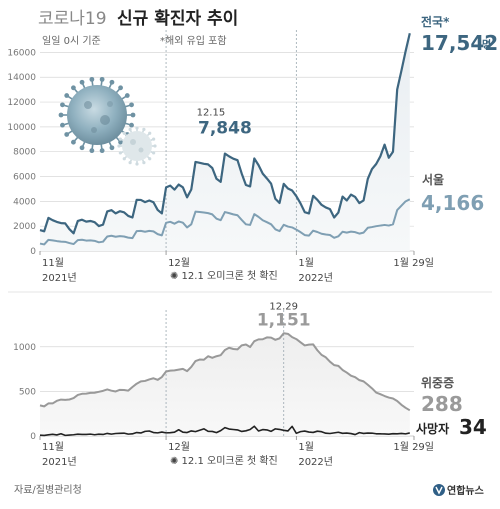 The width and height of the screenshot is (500, 509). What do you see at coordinates (21, 53) in the screenshot?
I see `y-tick-label: 16000` at bounding box center [21, 53].